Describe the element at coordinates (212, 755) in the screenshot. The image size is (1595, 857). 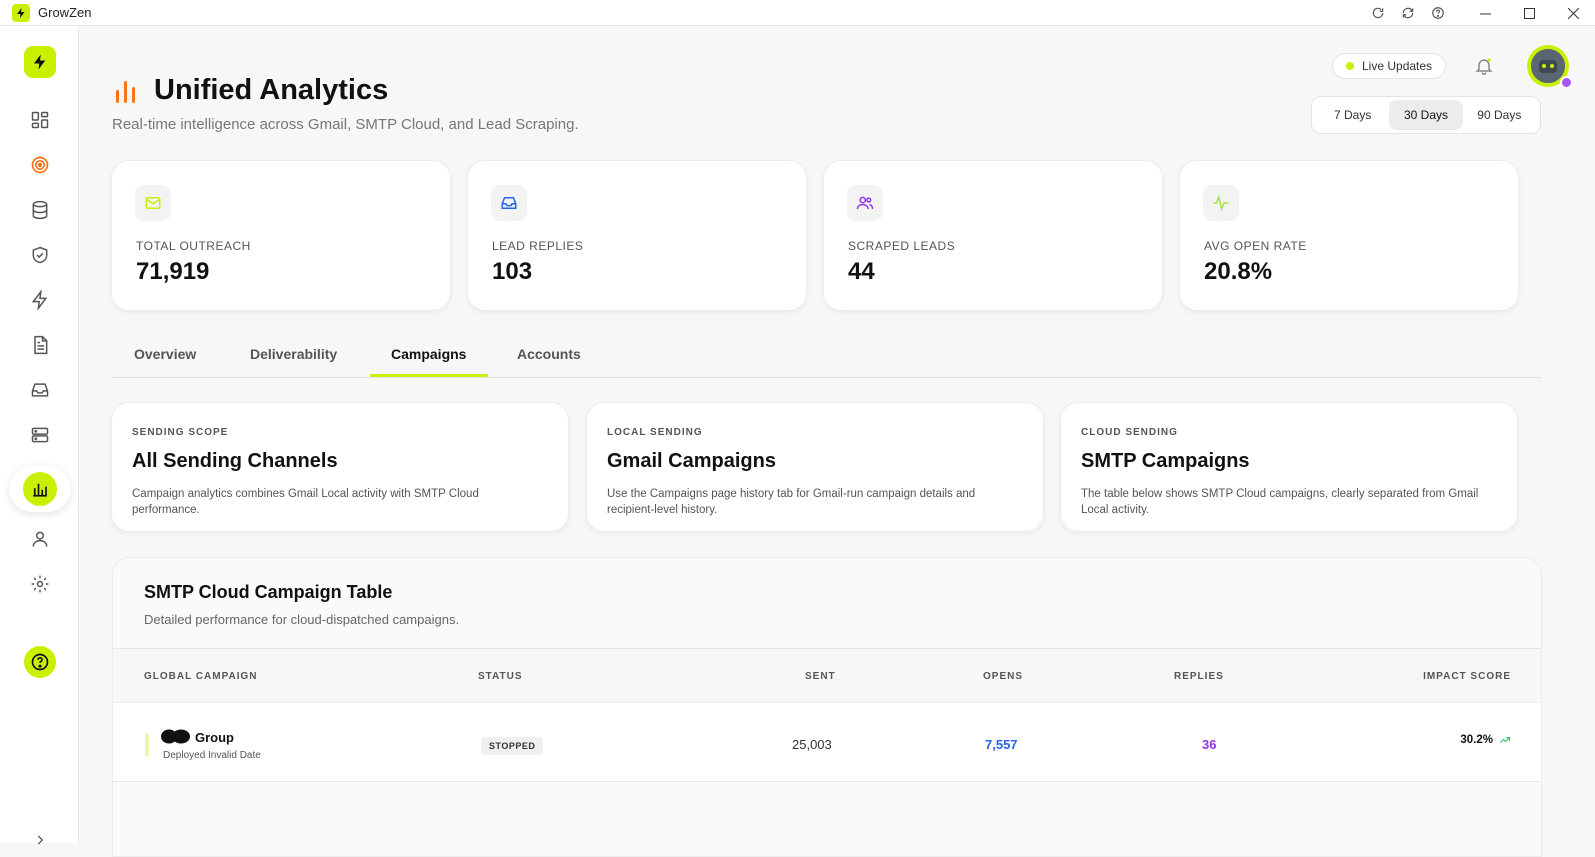
I see `campaign-meta: Deployed Invalid Date` at that location.